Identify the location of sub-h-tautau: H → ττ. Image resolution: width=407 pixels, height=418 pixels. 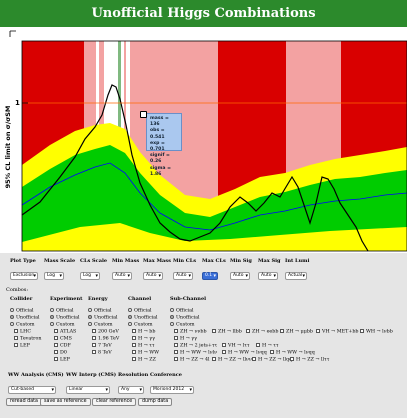
(267, 346).